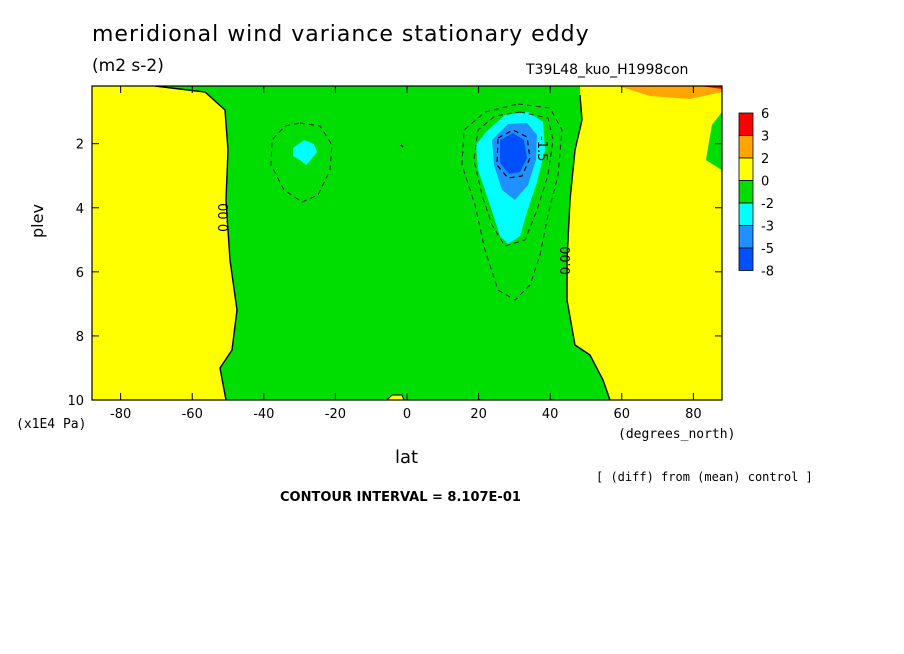 This screenshot has width=904, height=654. What do you see at coordinates (767, 204) in the screenshot?
I see `colorbar-label: -2` at bounding box center [767, 204].